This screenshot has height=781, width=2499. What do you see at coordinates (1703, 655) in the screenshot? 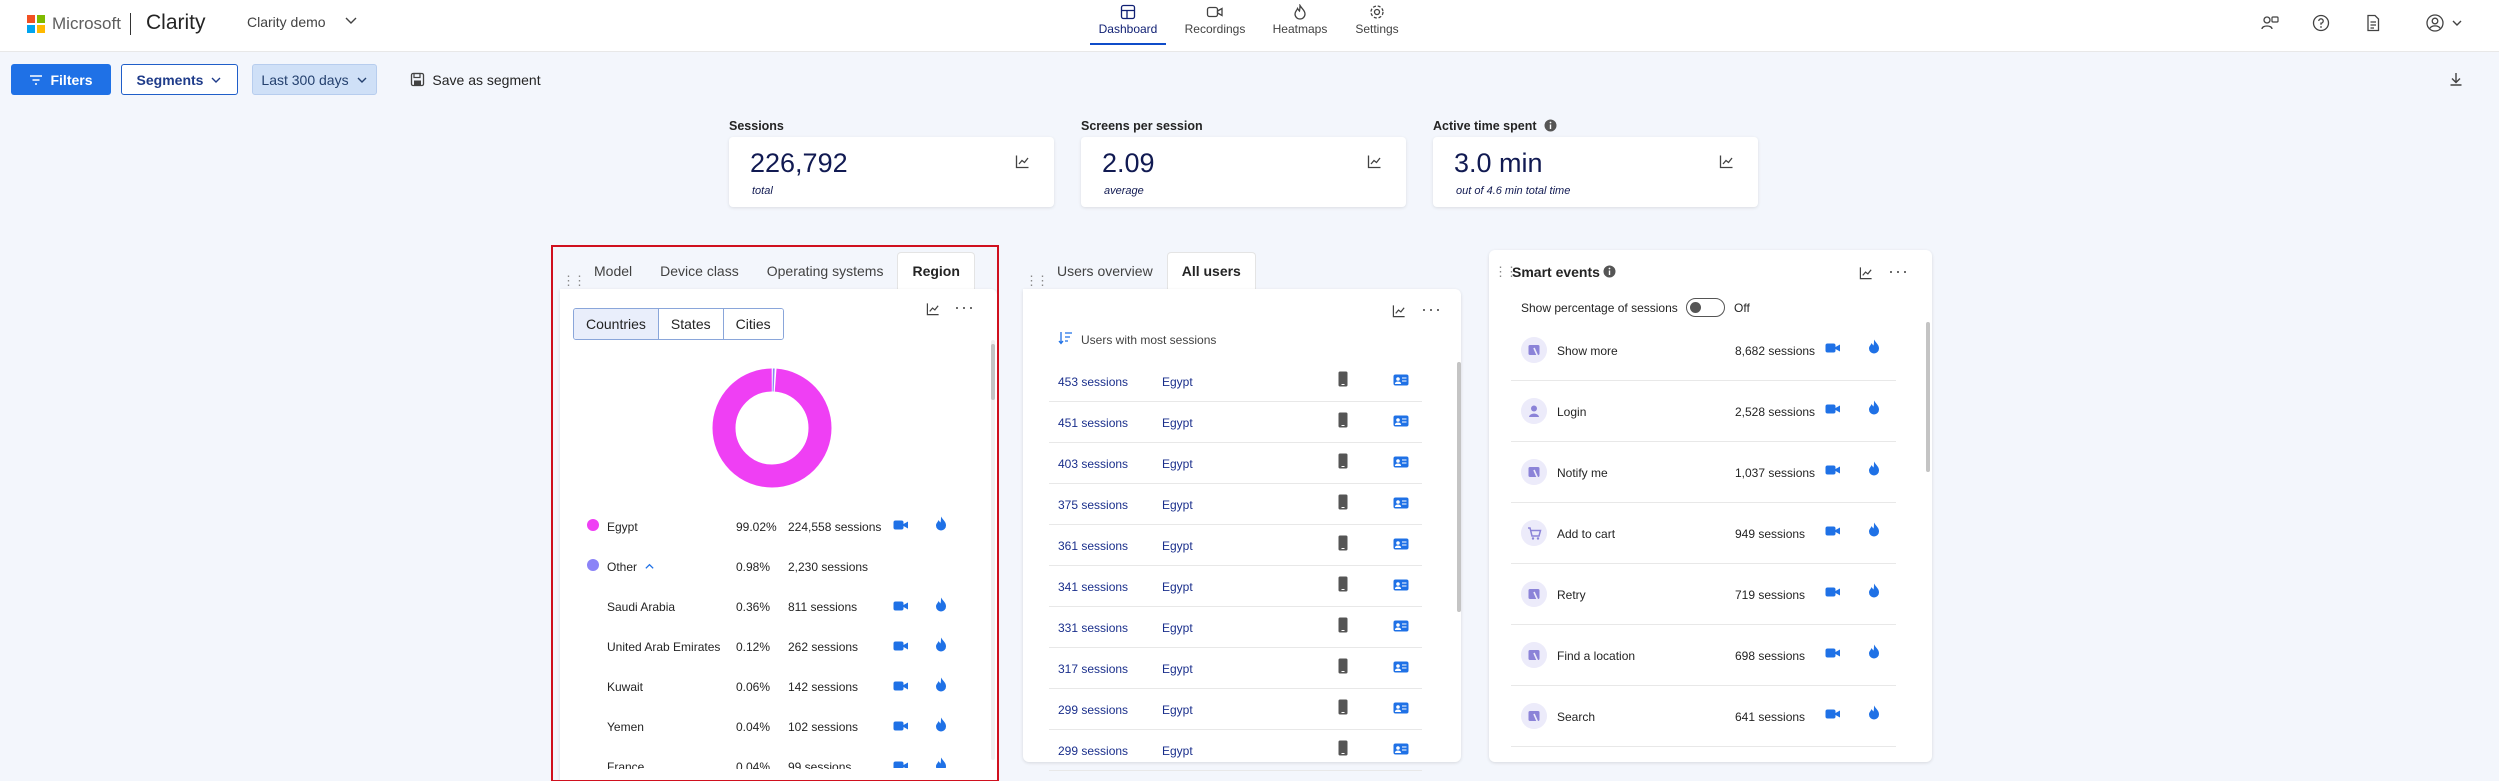
I see `smart-event-row: Find a location 698 sessions` at bounding box center [1703, 655].